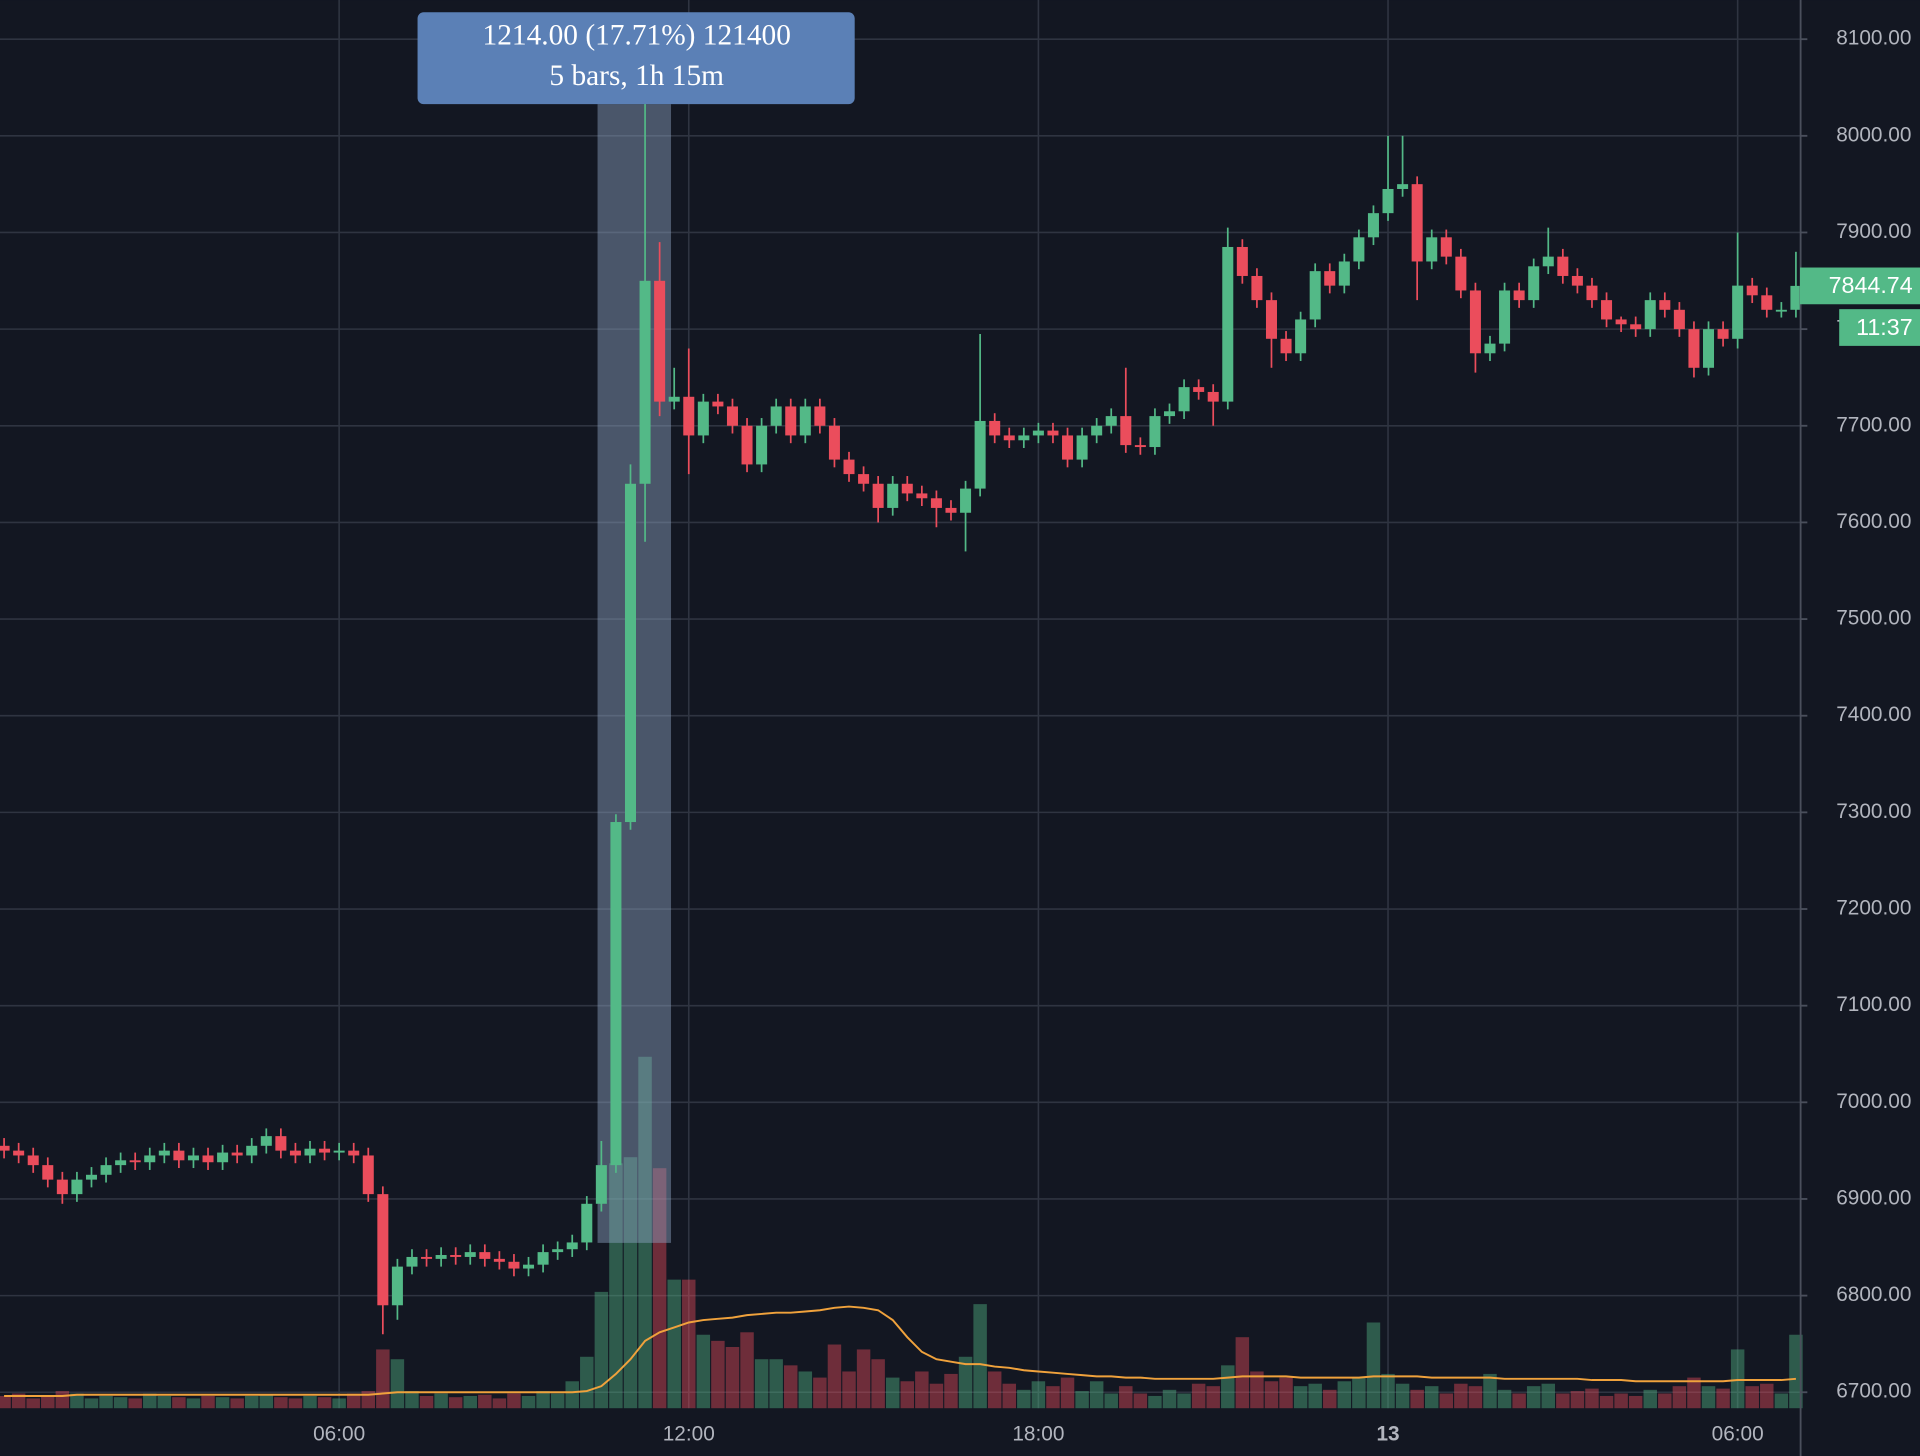 This screenshot has height=1456, width=1920. I want to click on y-tick-label: 7200.00, so click(1873, 908).